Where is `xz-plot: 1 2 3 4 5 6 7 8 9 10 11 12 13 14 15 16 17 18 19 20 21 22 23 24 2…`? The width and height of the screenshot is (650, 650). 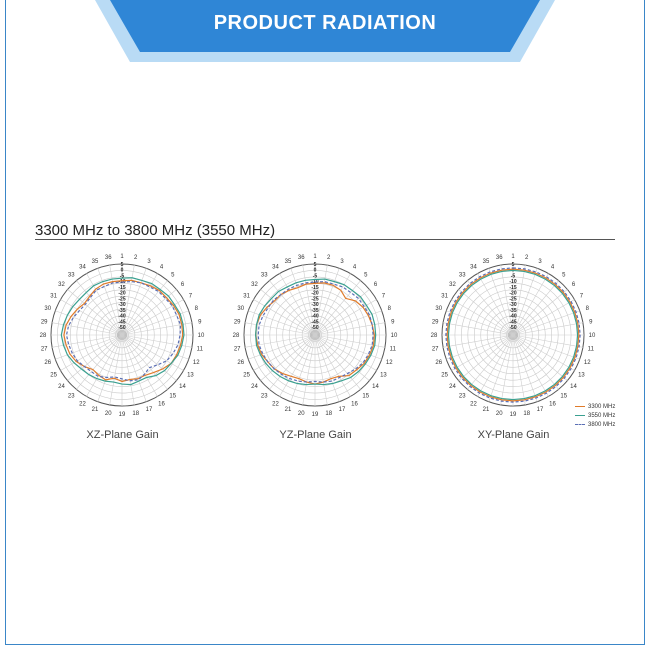
xz-plot: 1 2 3 4 5 6 7 8 9 10 11 12 13 14 15 16 17 18 19 20 21 22 23 24 2… is located at coordinates (122, 347).